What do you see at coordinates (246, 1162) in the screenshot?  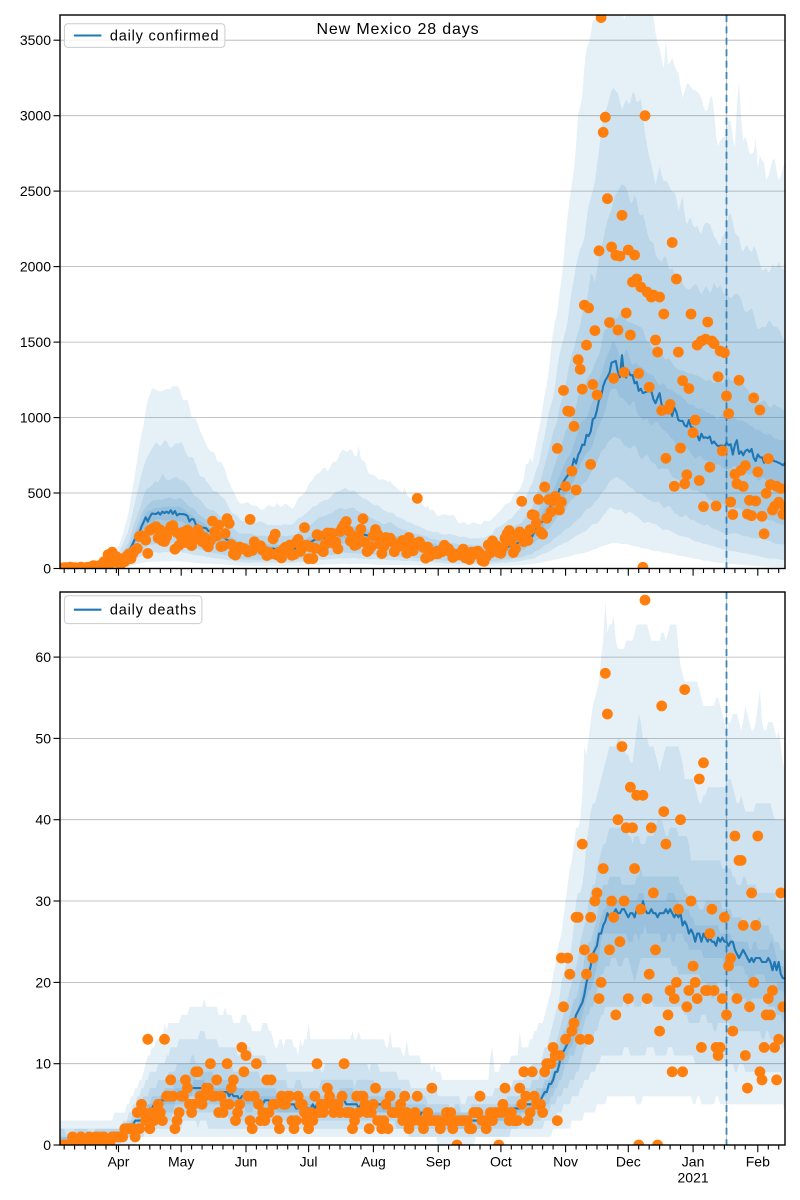 I see `svg-text: Jun` at bounding box center [246, 1162].